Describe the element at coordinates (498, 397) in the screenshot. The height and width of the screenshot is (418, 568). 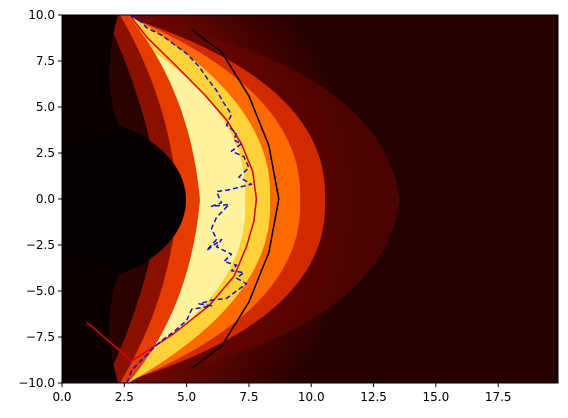
I see `x-tick-label: 17.5` at that location.